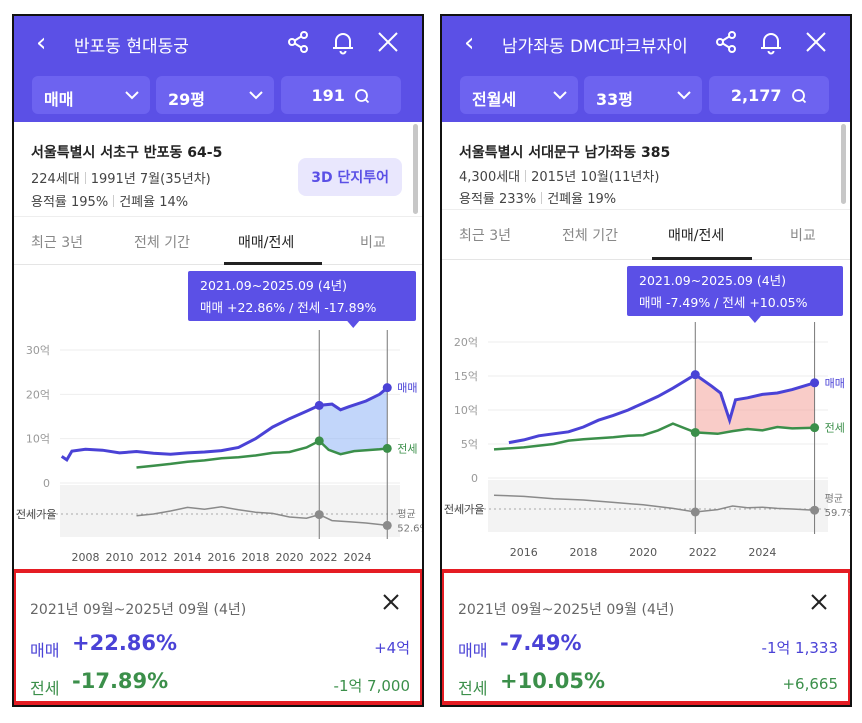 Image resolution: width=862 pixels, height=723 pixels. Describe the element at coordinates (215, 95) in the screenshot. I see `size-select: 29평` at that location.